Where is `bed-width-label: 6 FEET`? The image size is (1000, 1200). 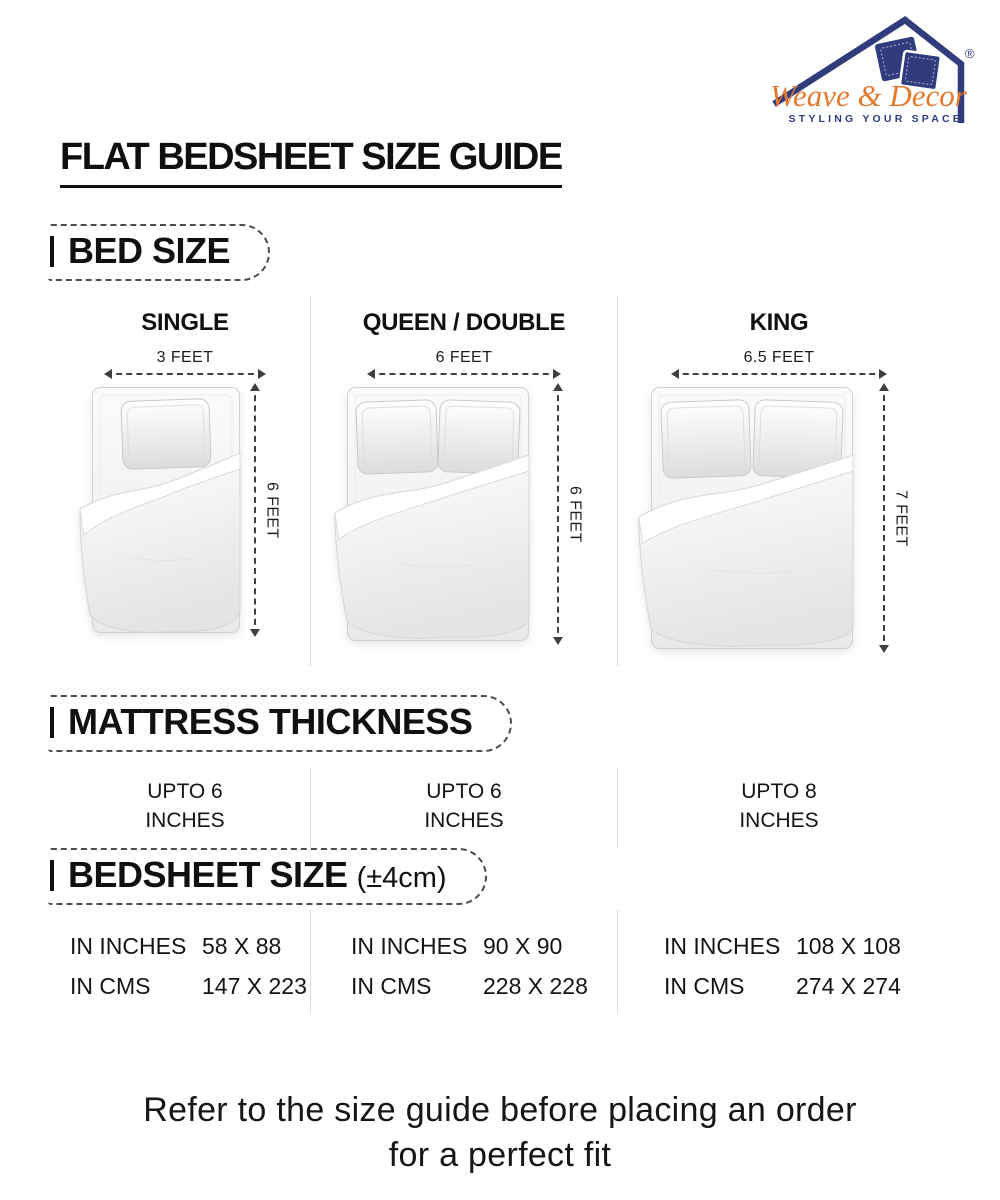 bed-width-label: 6 FEET is located at coordinates (464, 357).